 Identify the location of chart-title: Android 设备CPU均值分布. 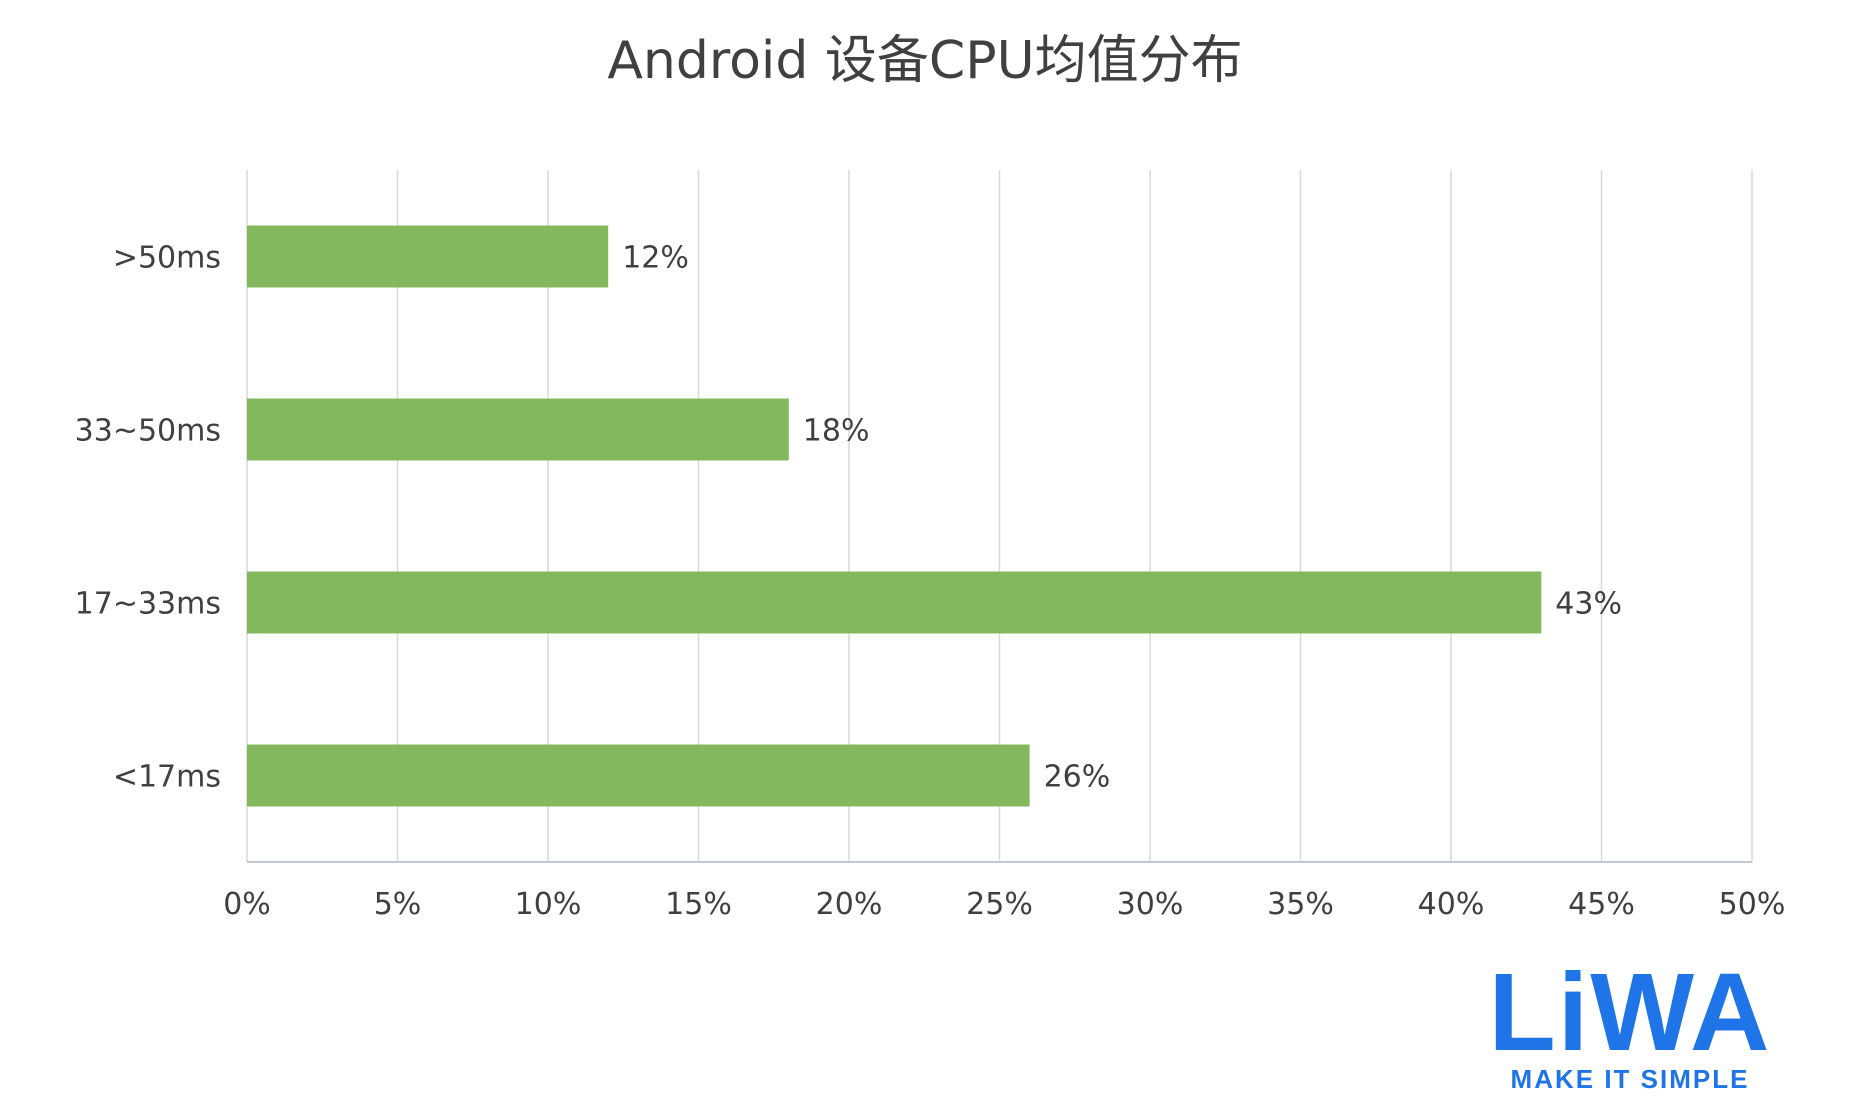
(924, 61).